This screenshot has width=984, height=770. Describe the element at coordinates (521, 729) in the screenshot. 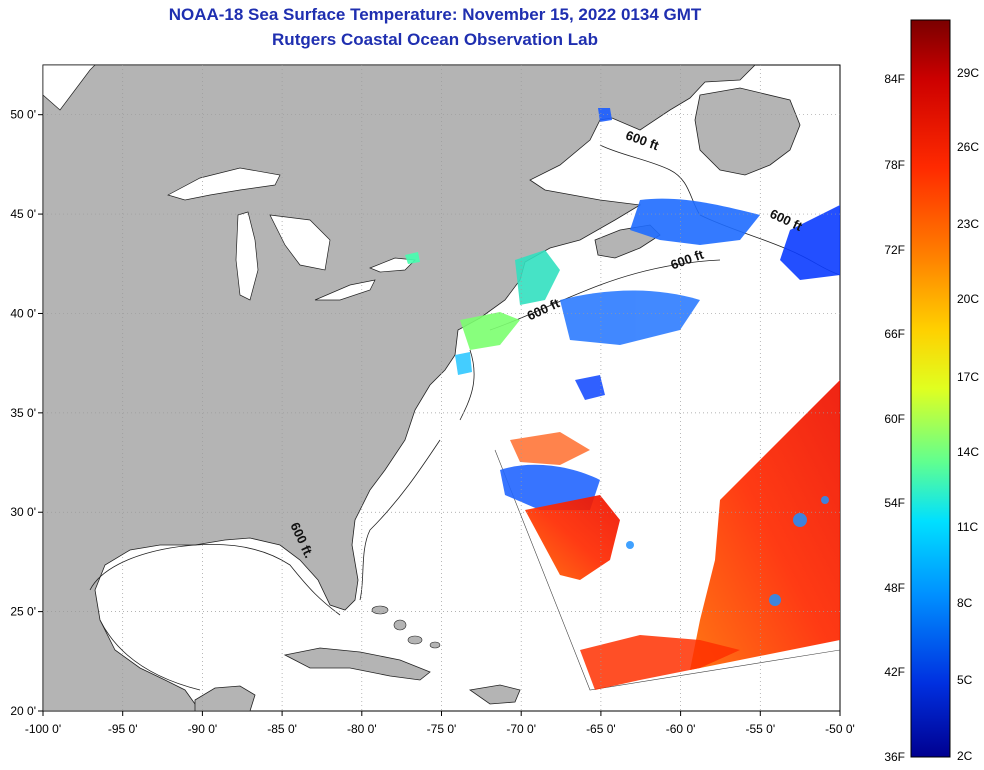

I see `lon-tick-label: -70 0'` at that location.